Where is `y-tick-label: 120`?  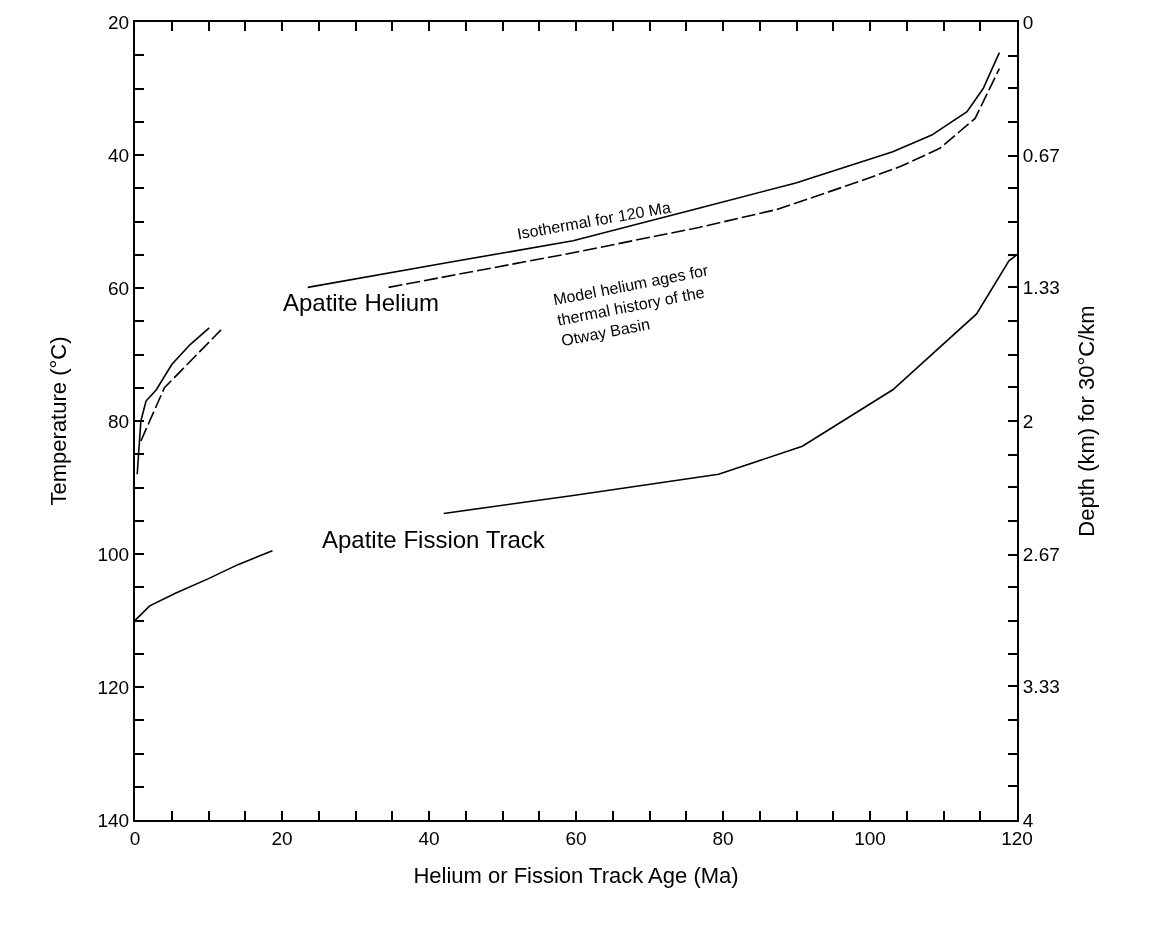
y-tick-label: 120 is located at coordinates (113, 687).